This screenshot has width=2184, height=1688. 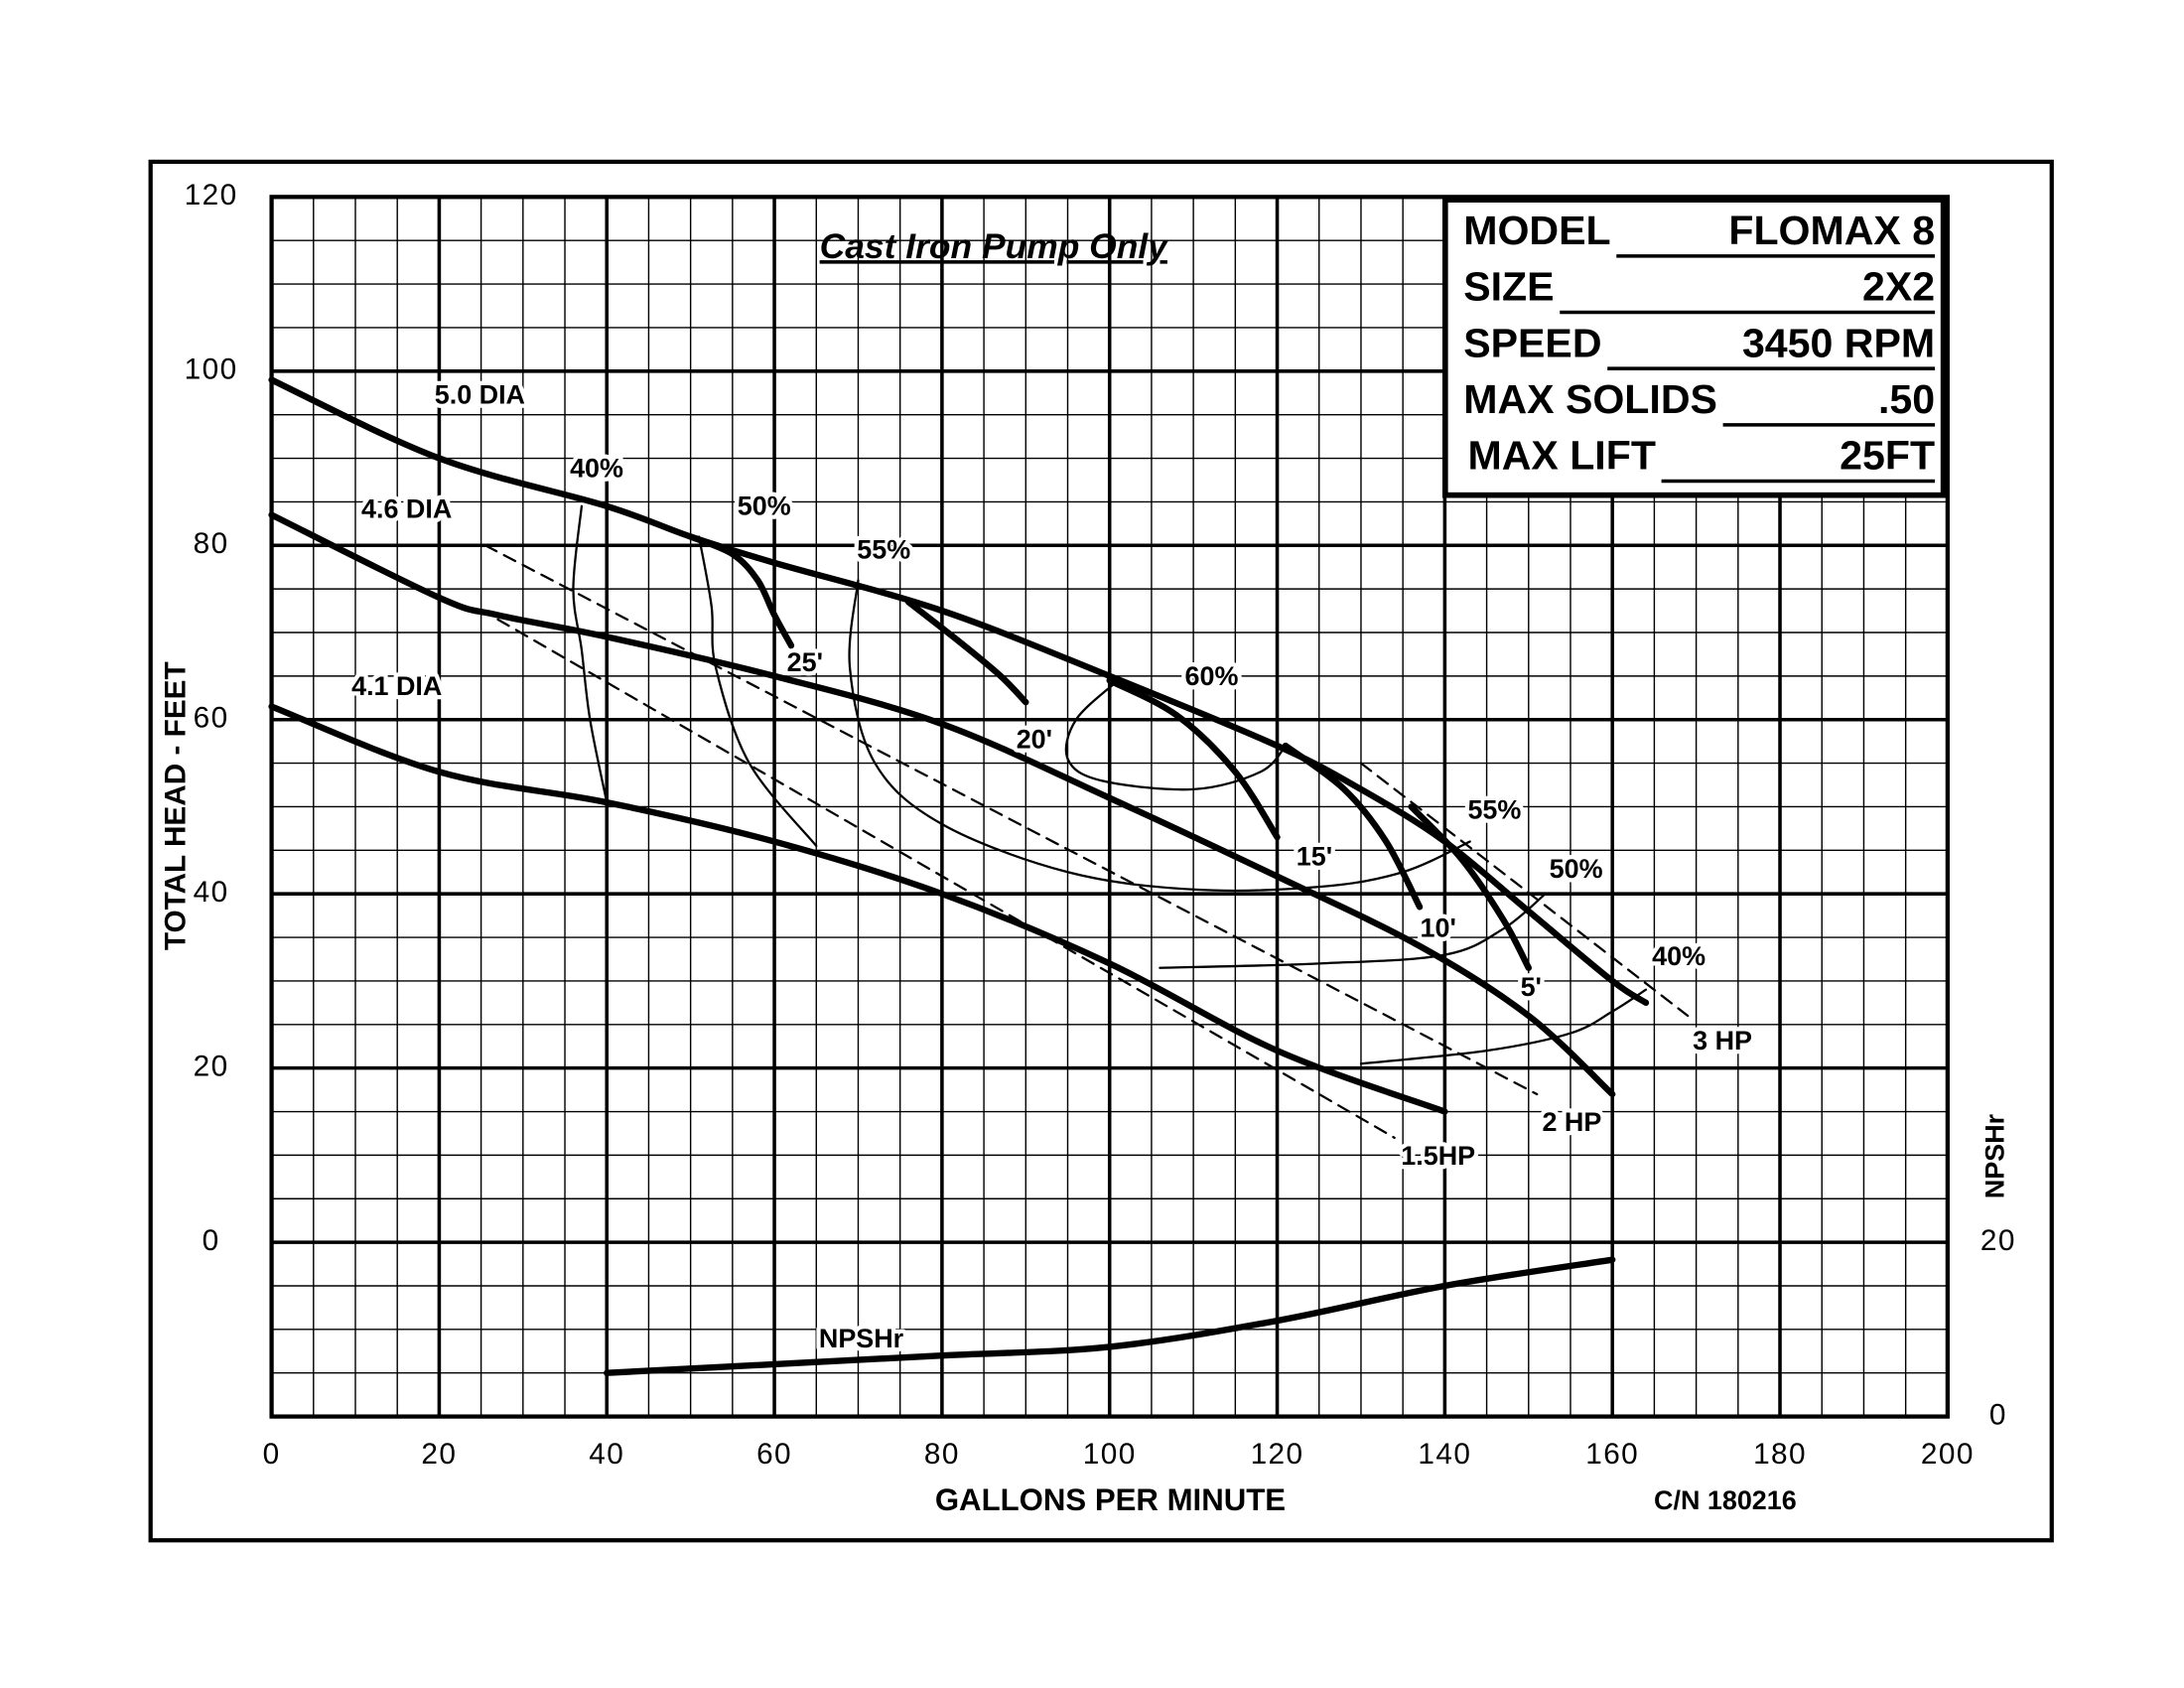 I want to click on x-tick-label: 180, so click(x=1780, y=1454).